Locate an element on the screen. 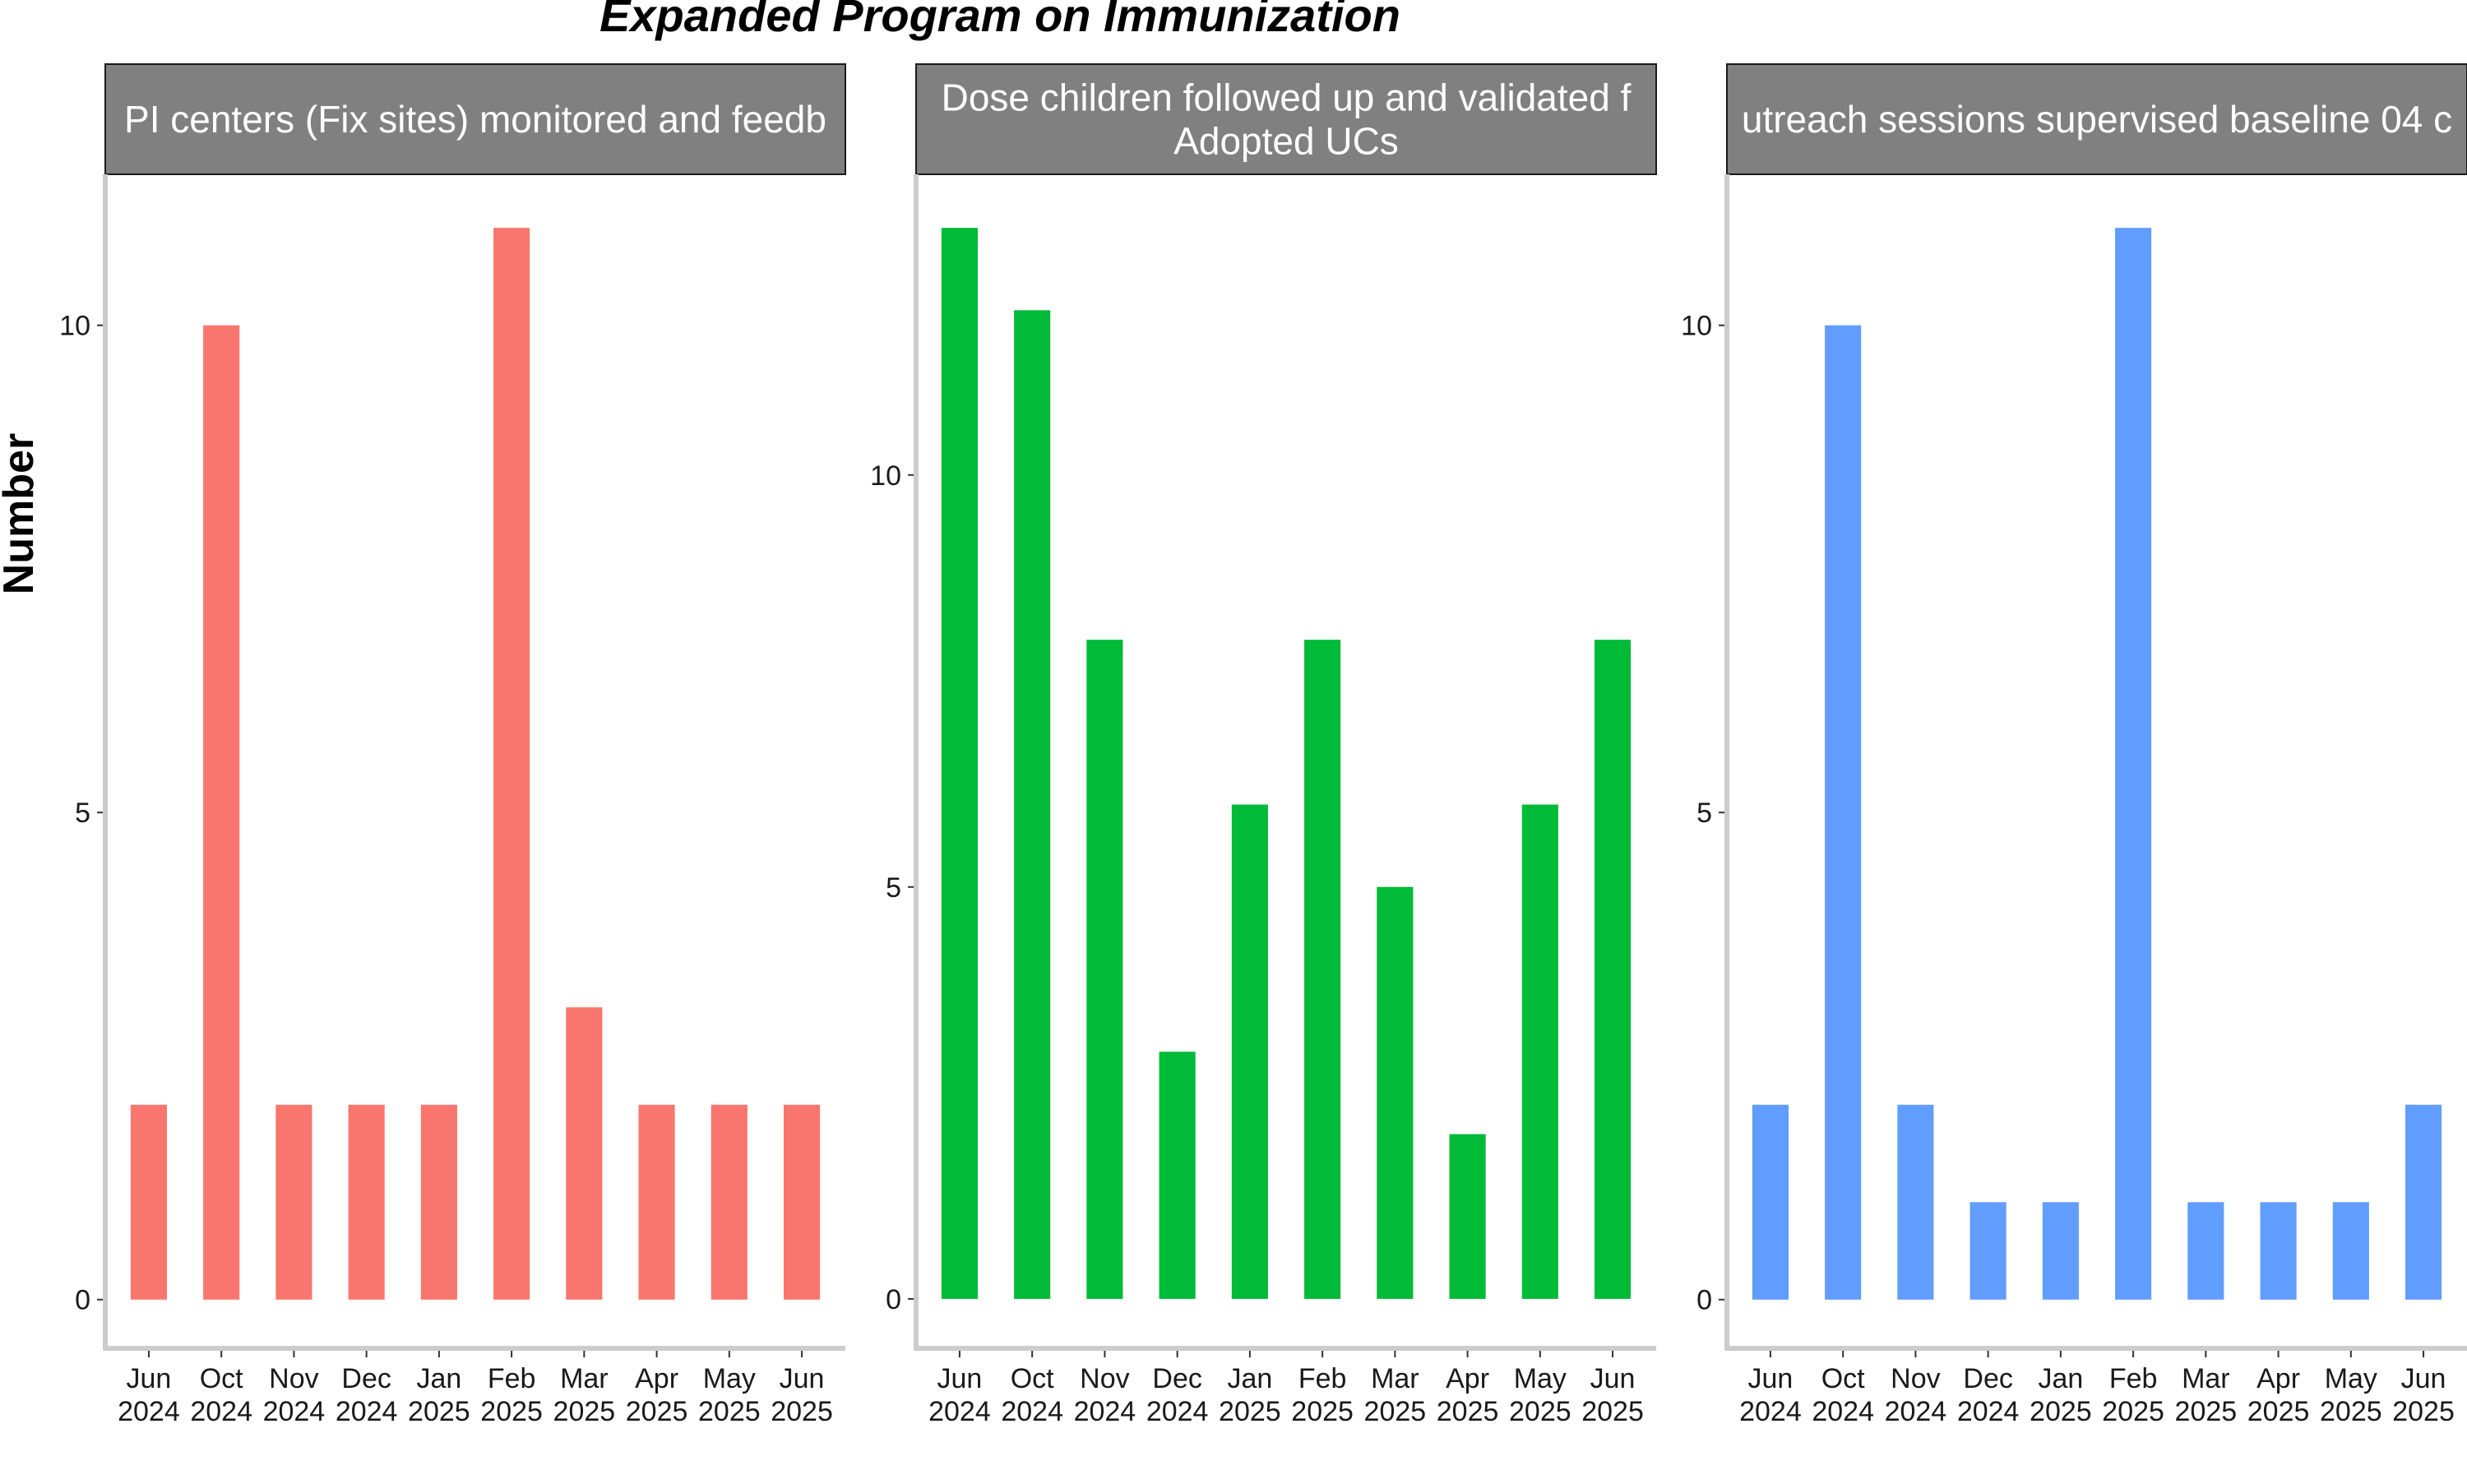  chart-title: Expanded Program on Immunization is located at coordinates (999, 20).